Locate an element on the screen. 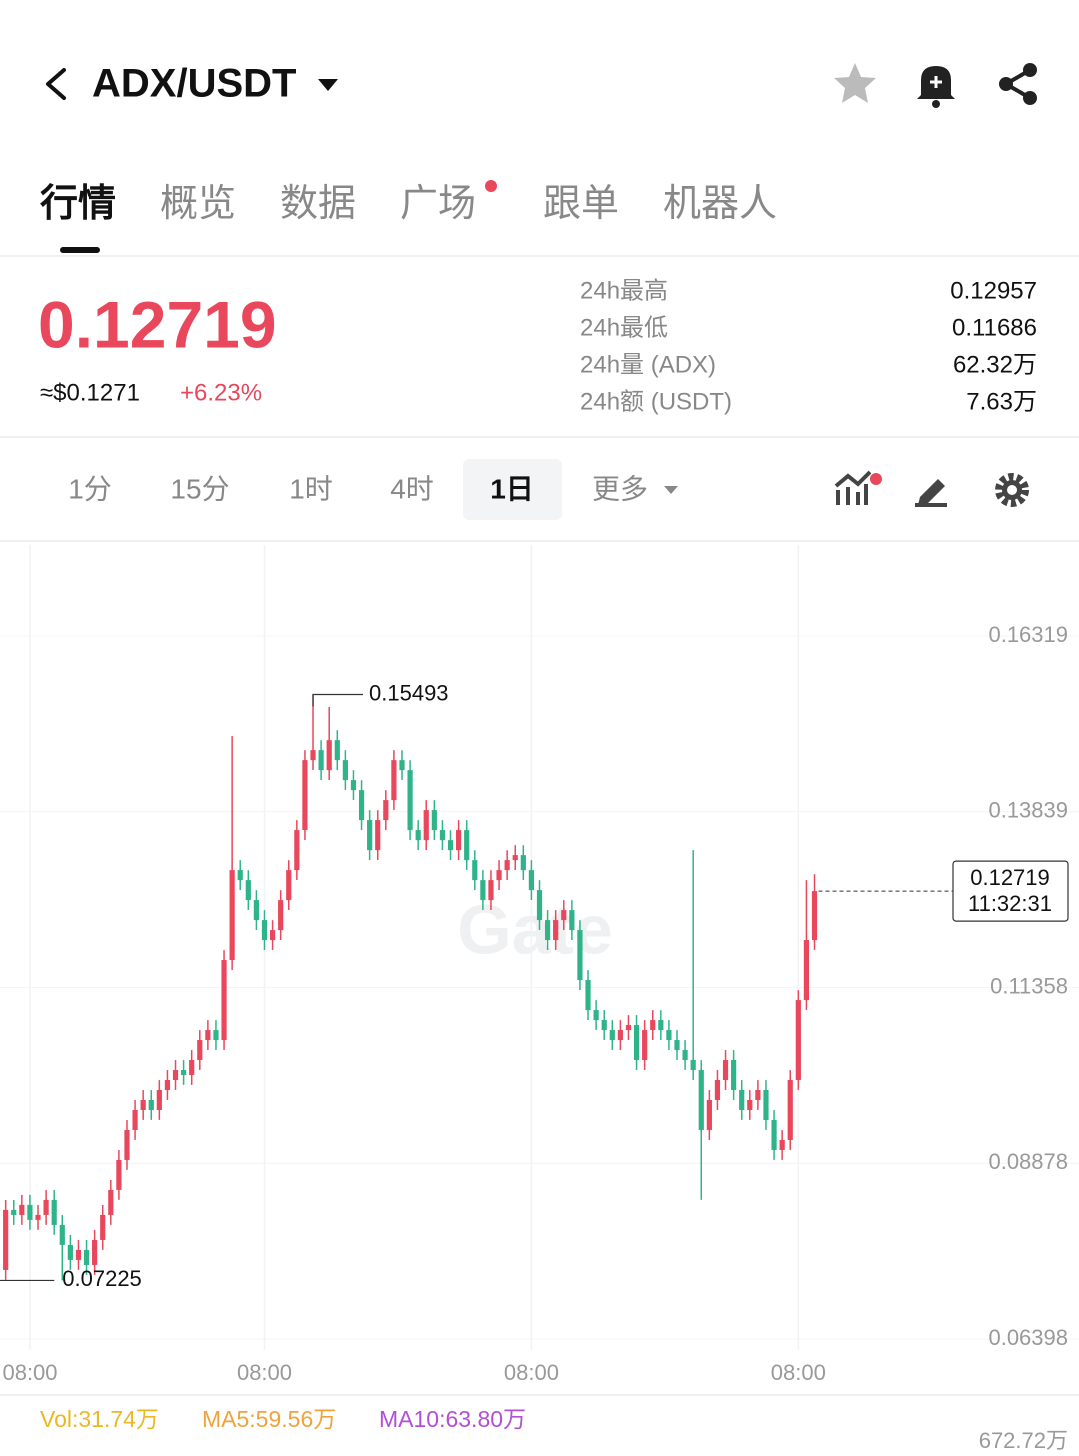  interval-option: 更多 is located at coordinates (620, 488).